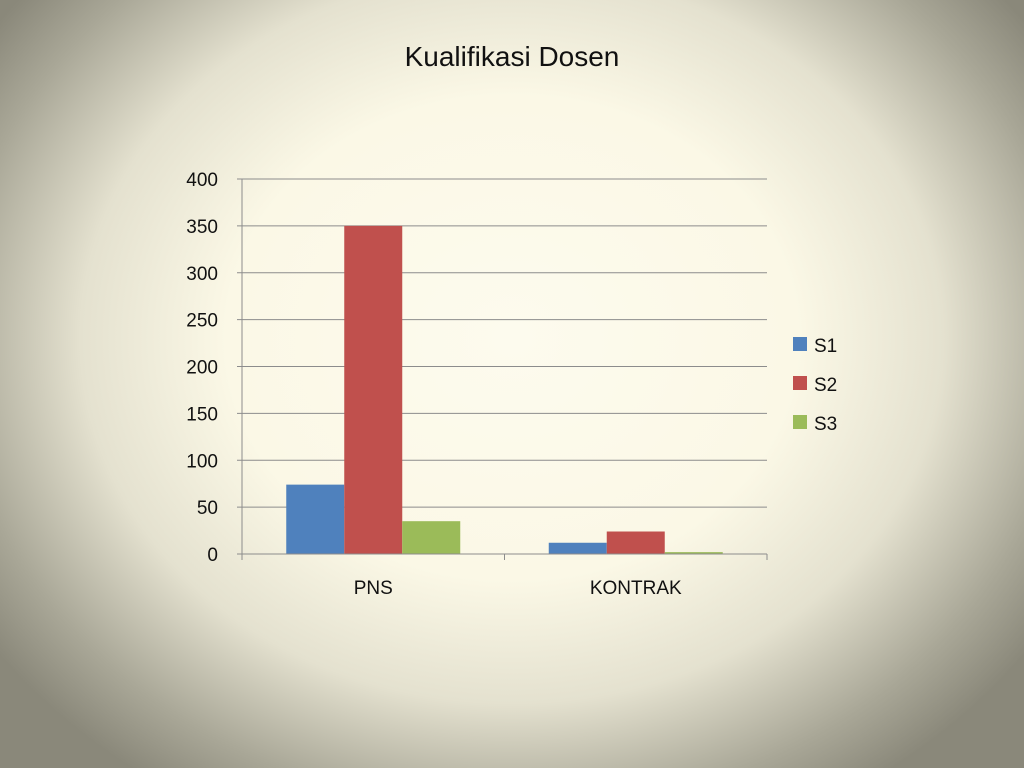  What do you see at coordinates (373, 389) in the screenshot?
I see `bar-s2-pns` at bounding box center [373, 389].